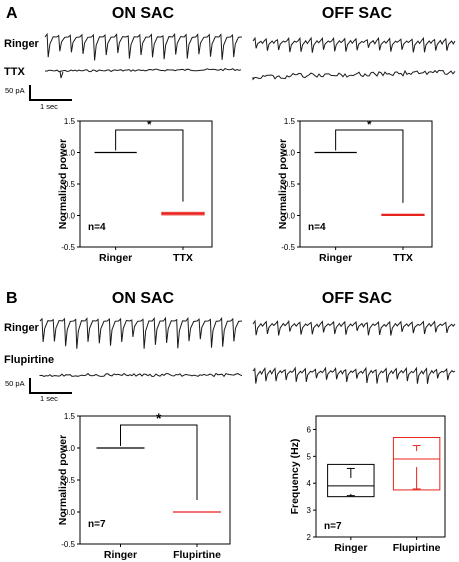  I want to click on scale-bar-amplitude-a: 50 pA, so click(15, 90).